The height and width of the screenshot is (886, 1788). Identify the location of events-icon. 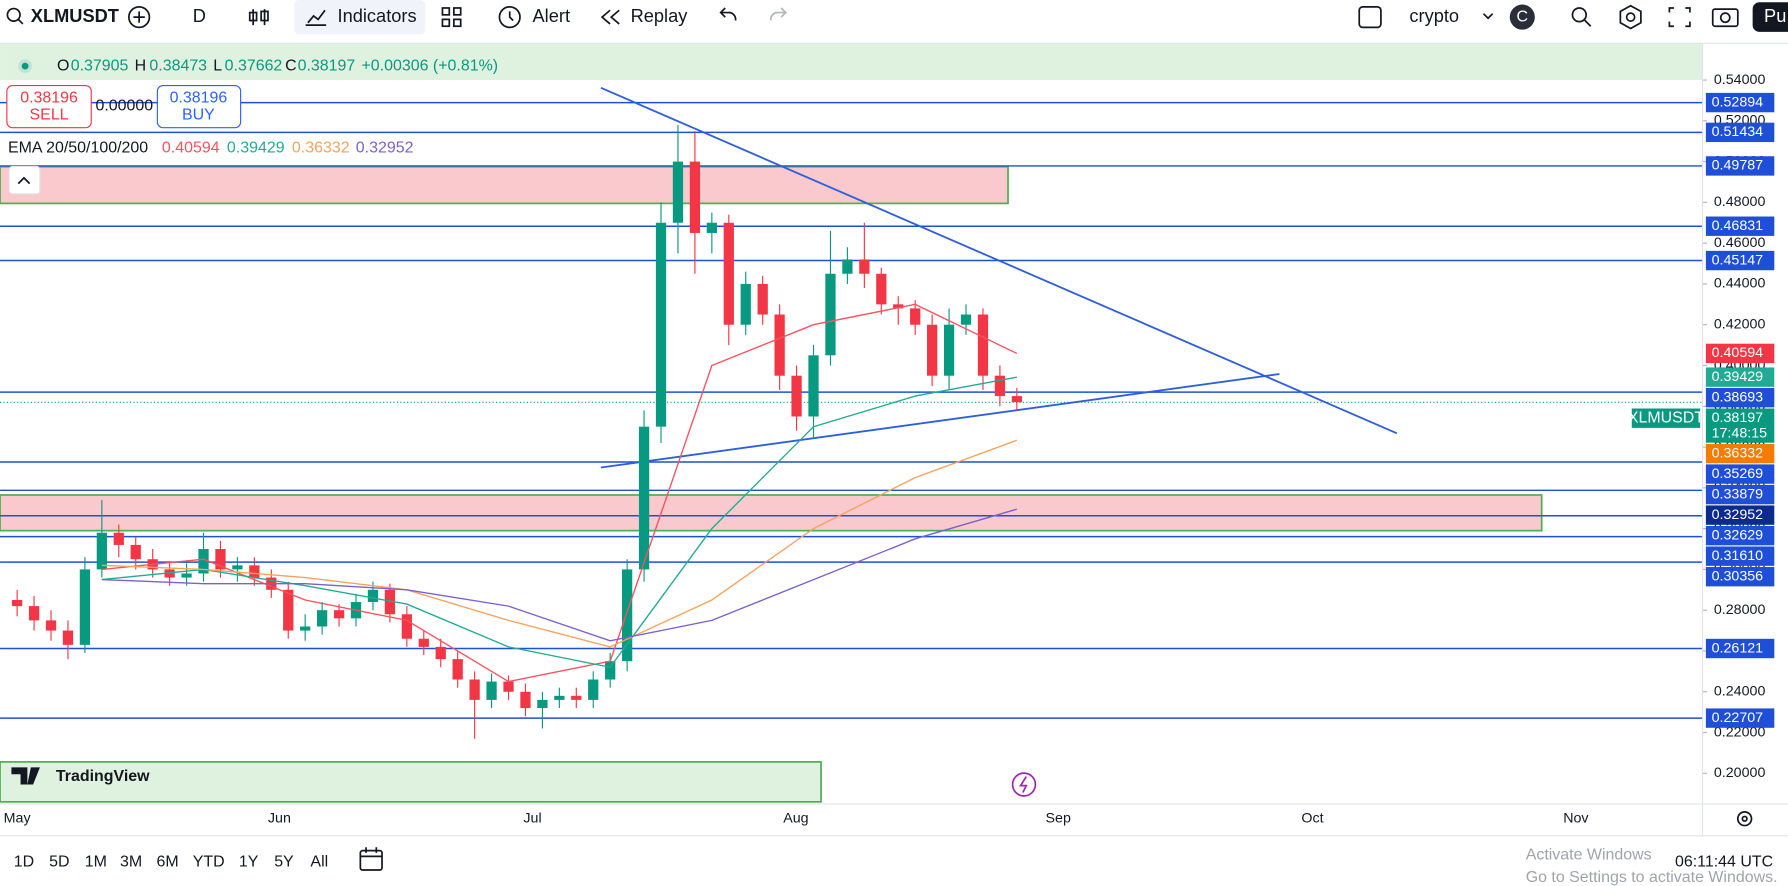
(1024, 784).